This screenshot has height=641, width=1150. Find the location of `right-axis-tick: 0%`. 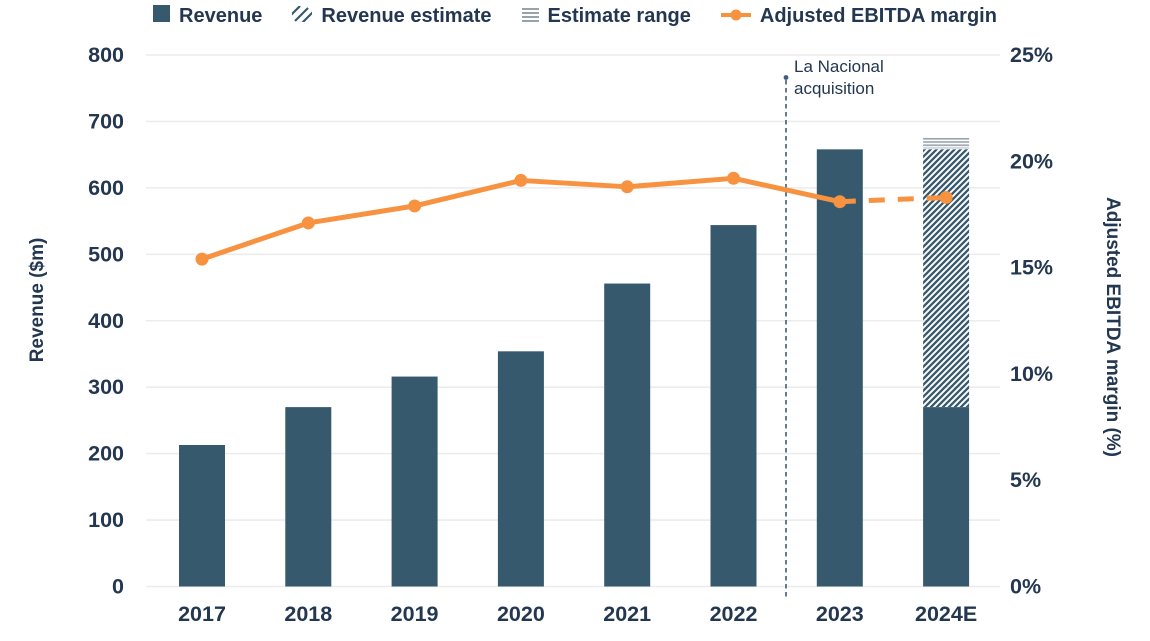

right-axis-tick: 0% is located at coordinates (1025, 587).